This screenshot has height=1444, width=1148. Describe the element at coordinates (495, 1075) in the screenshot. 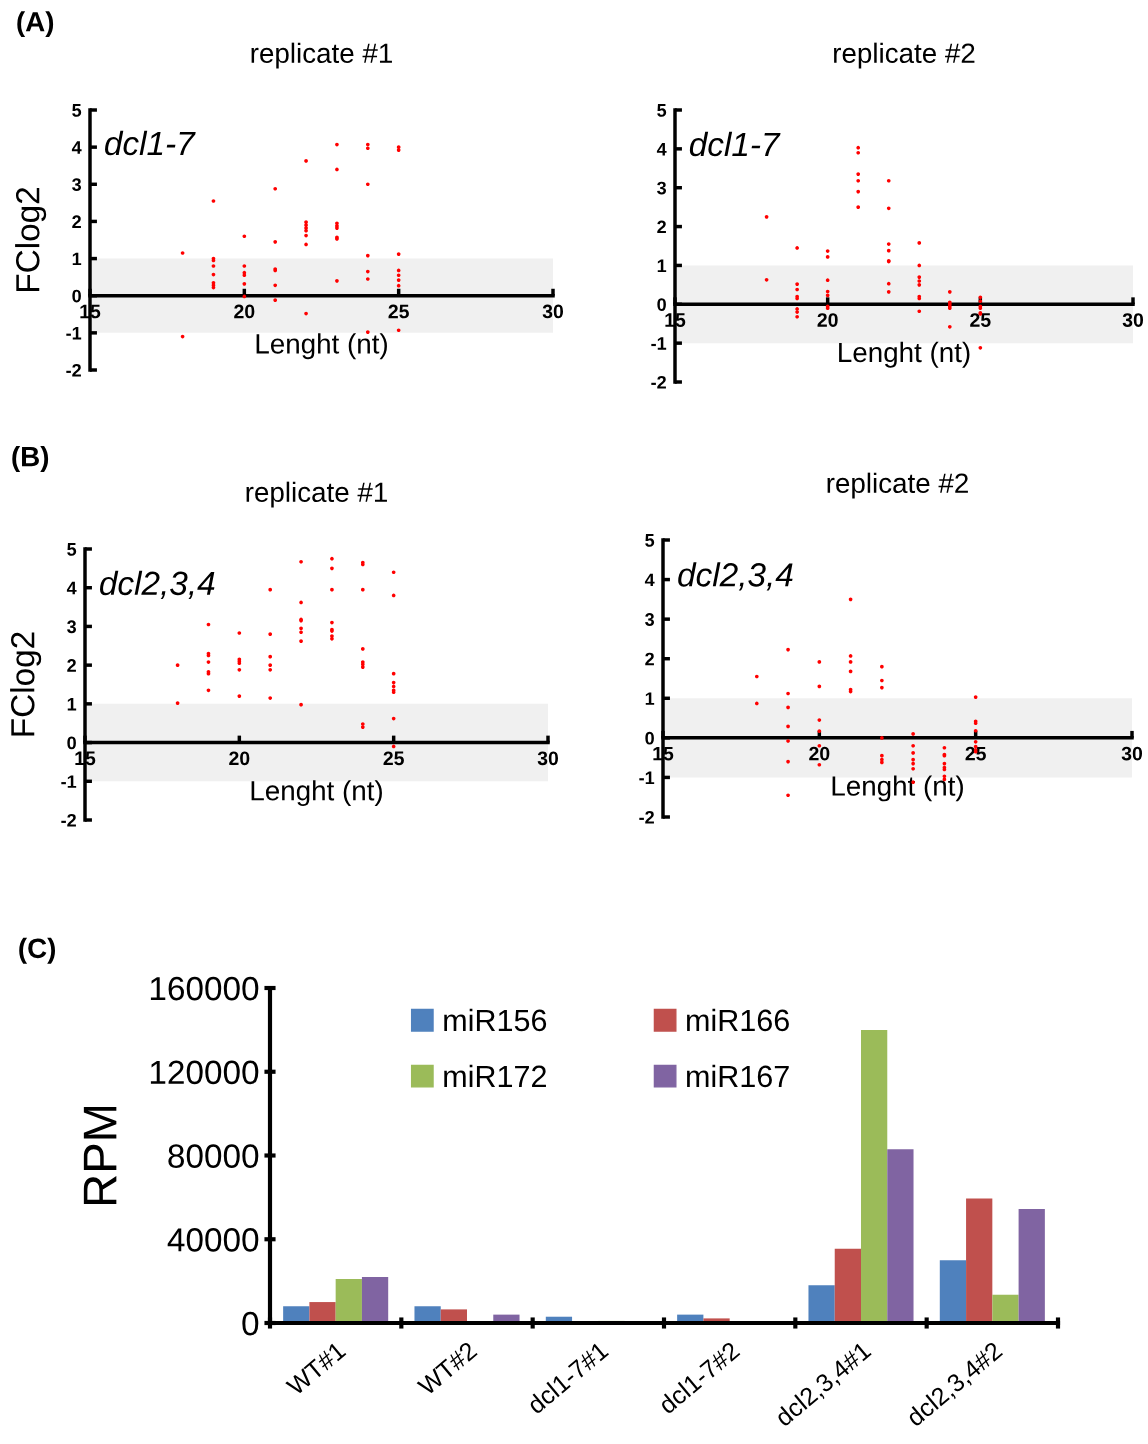

I see `legend-label: miR172` at that location.